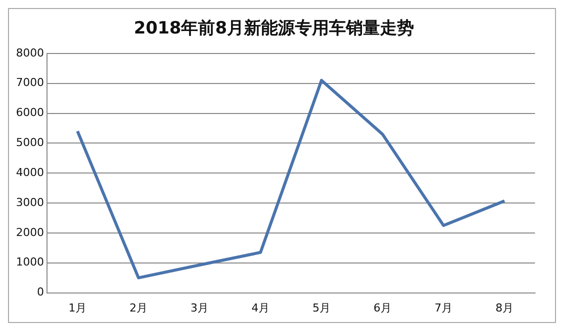  What do you see at coordinates (321, 307) in the screenshot?
I see `x-tick-label: 5月` at bounding box center [321, 307].